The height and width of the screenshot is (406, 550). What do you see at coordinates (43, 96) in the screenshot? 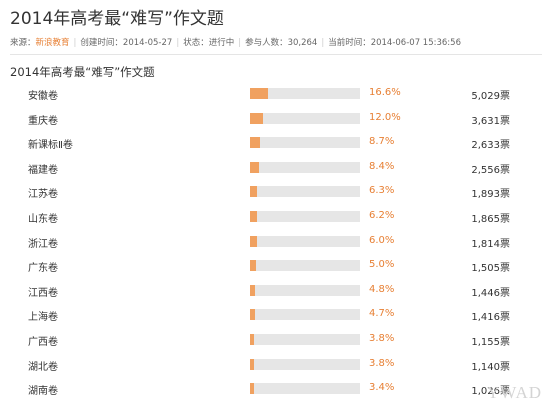
I see `option-name: 安徽卷` at bounding box center [43, 96].